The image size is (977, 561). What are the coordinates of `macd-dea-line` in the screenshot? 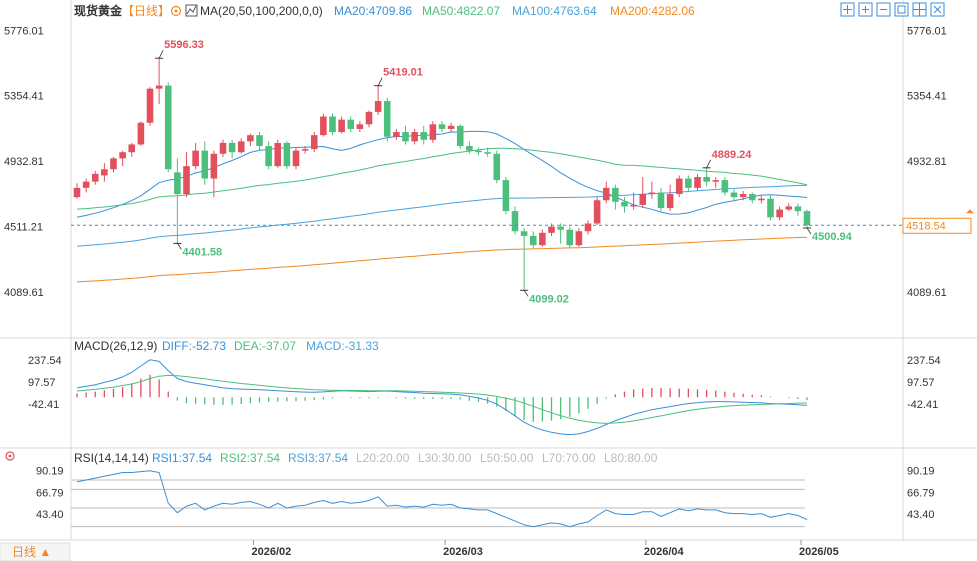 It's located at (442, 399).